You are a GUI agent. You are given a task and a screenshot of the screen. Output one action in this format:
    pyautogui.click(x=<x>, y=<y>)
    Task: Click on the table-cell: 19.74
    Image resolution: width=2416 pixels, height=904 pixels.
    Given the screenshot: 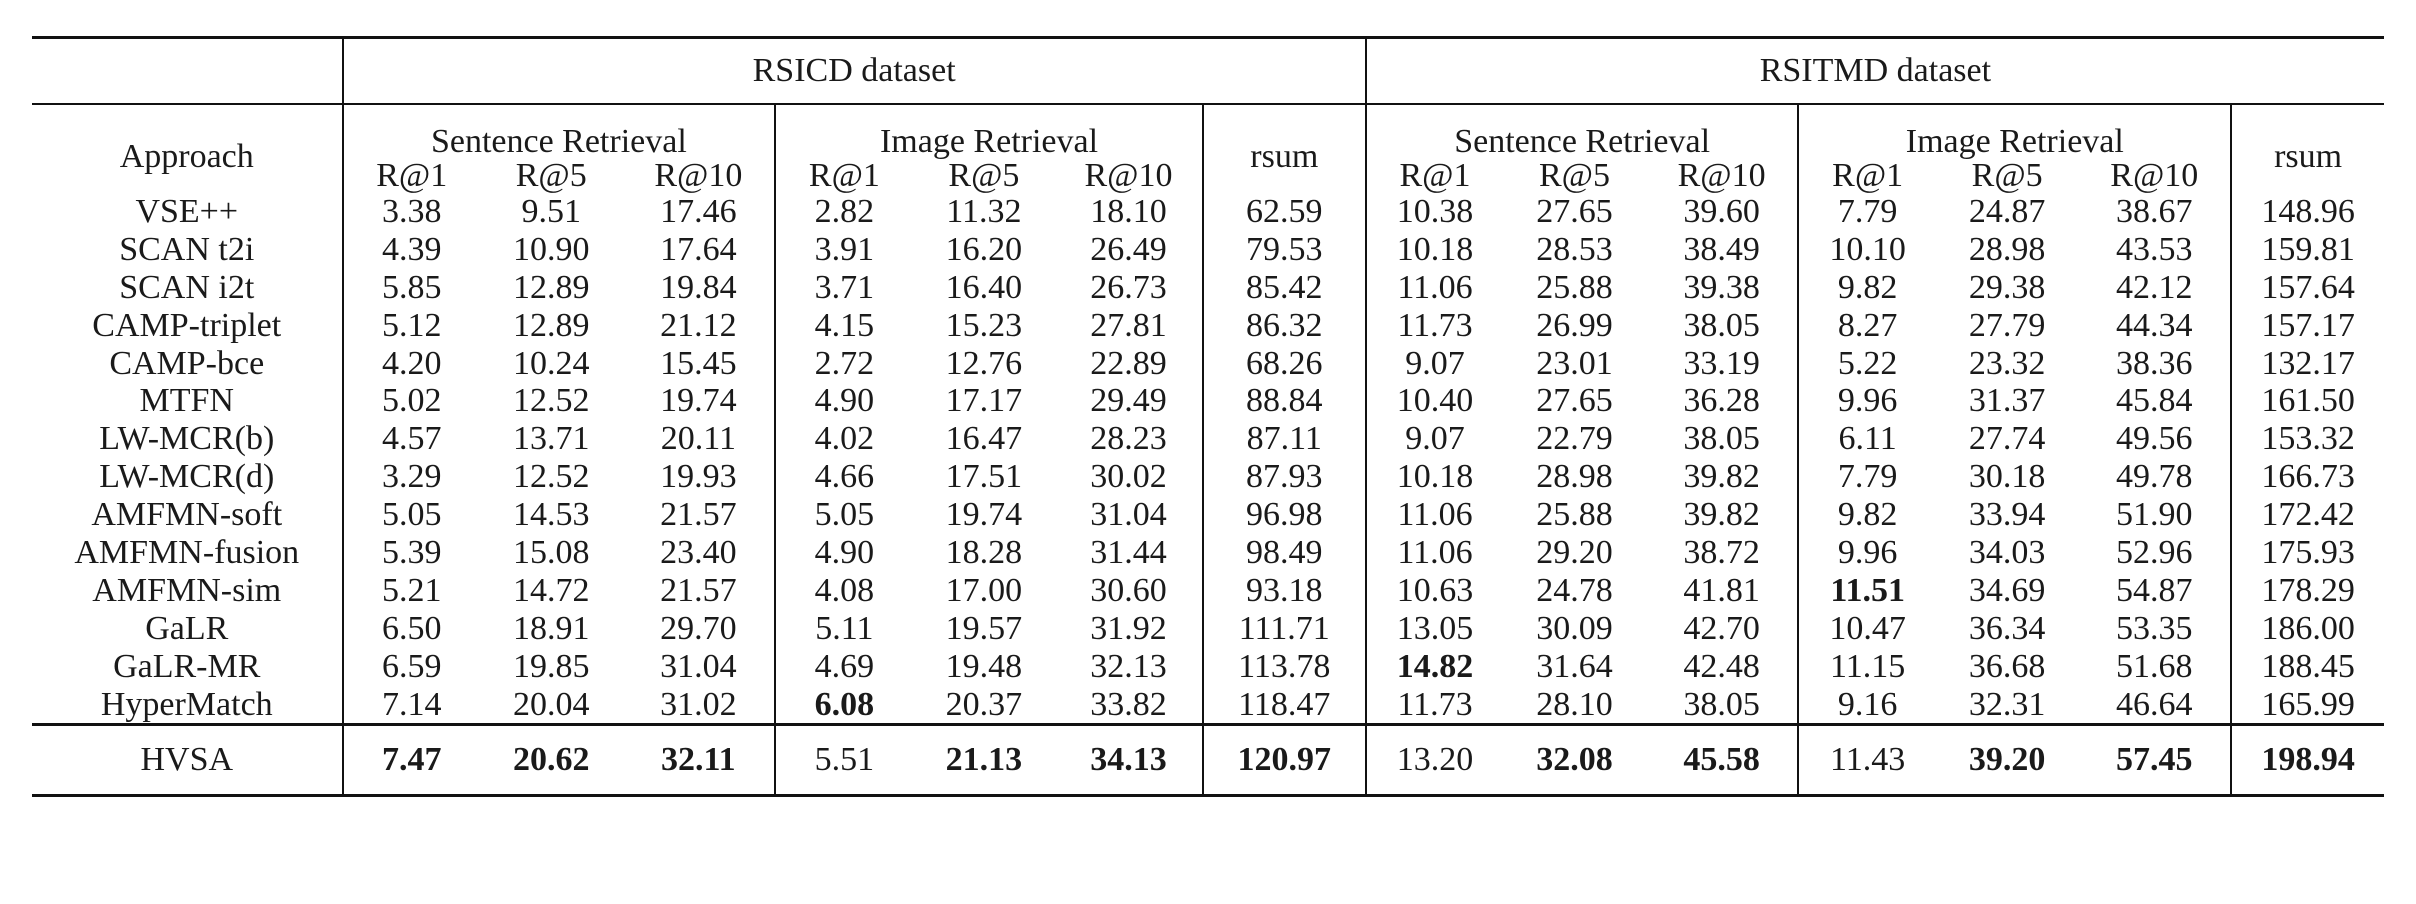 What is the action you would take?
    pyautogui.click(x=698, y=401)
    